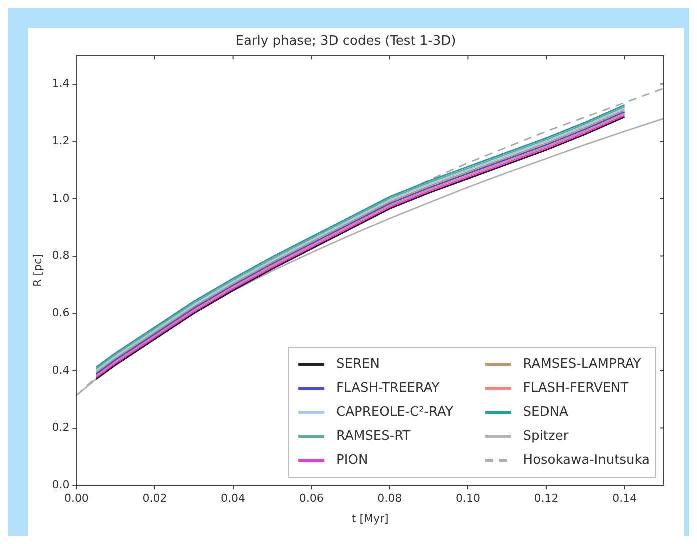  I want to click on x-tick-label: 0.04, so click(233, 499).